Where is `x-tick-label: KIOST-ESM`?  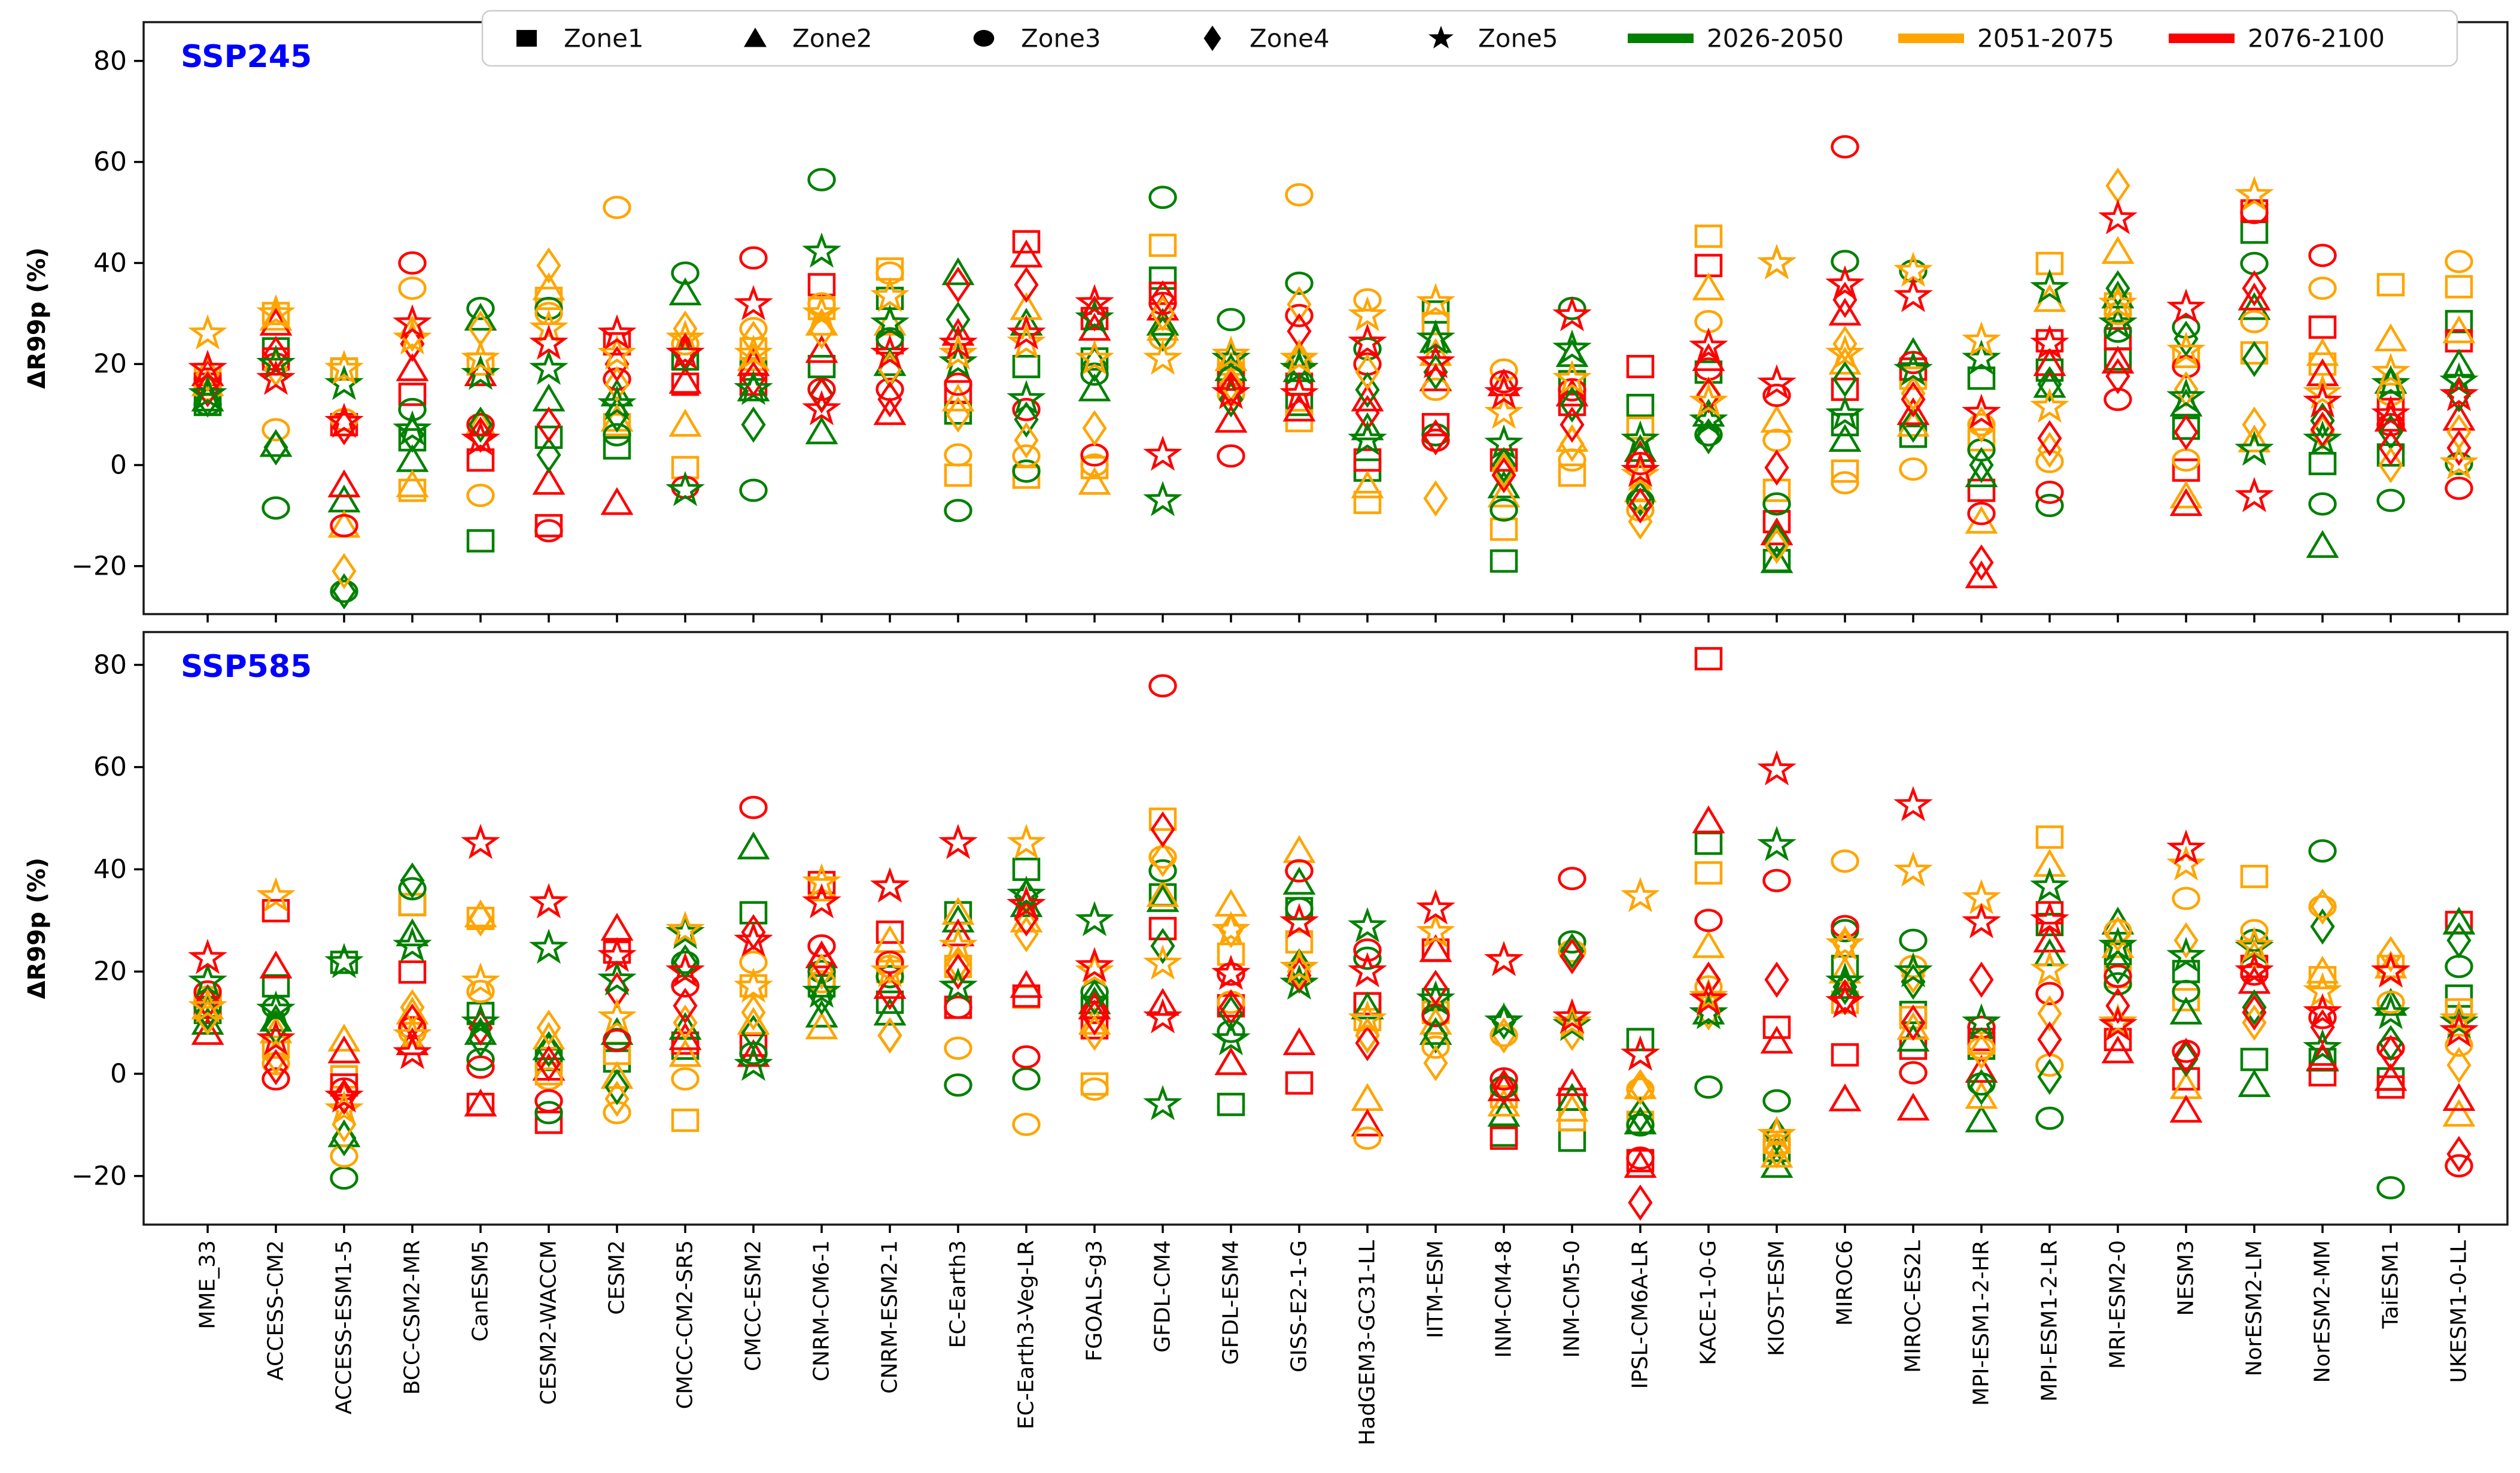
x-tick-label: KIOST-ESM is located at coordinates (1777, 1298).